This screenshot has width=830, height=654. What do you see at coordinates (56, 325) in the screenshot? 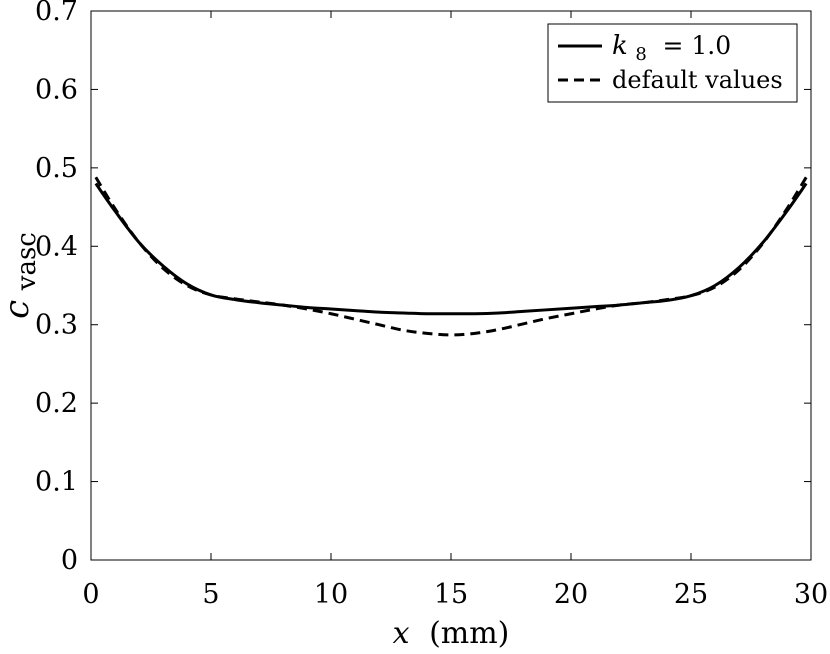
I see `y-tick-label: 0.3` at bounding box center [56, 325].